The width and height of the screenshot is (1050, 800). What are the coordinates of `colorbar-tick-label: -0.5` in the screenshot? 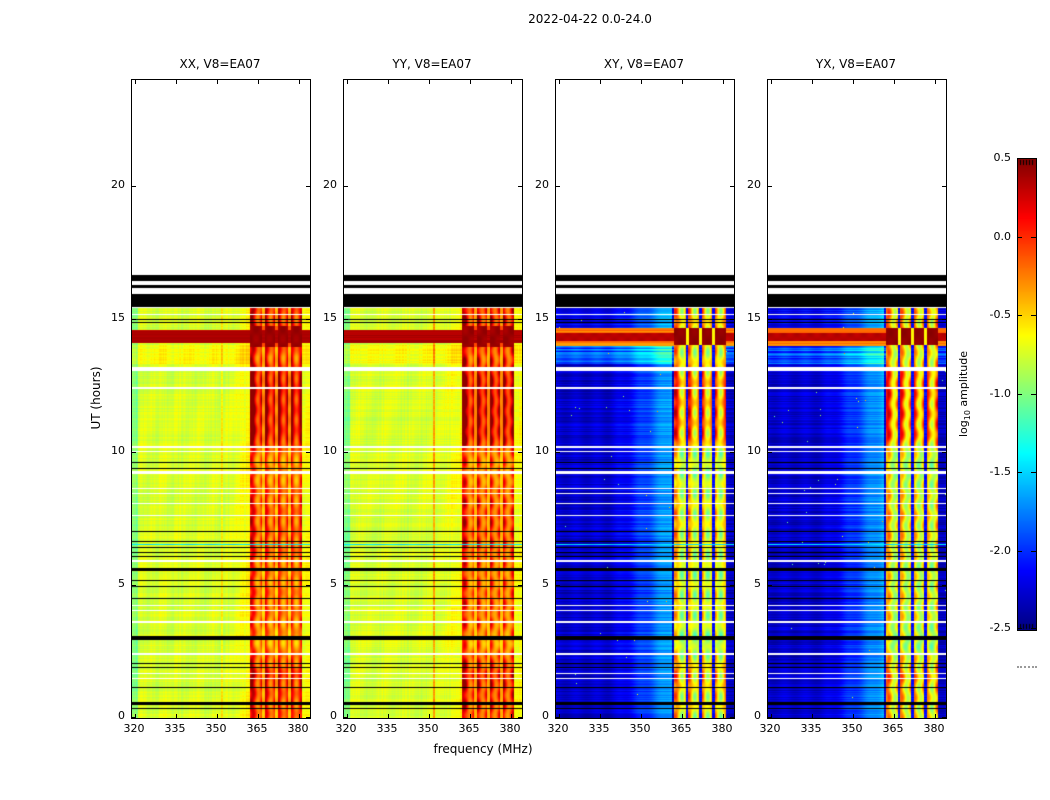 It's located at (1000, 314).